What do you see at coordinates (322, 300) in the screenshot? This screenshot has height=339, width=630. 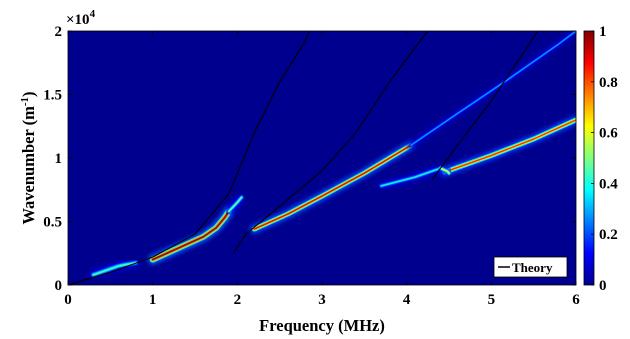 I see `x-tick-label: 3` at bounding box center [322, 300].